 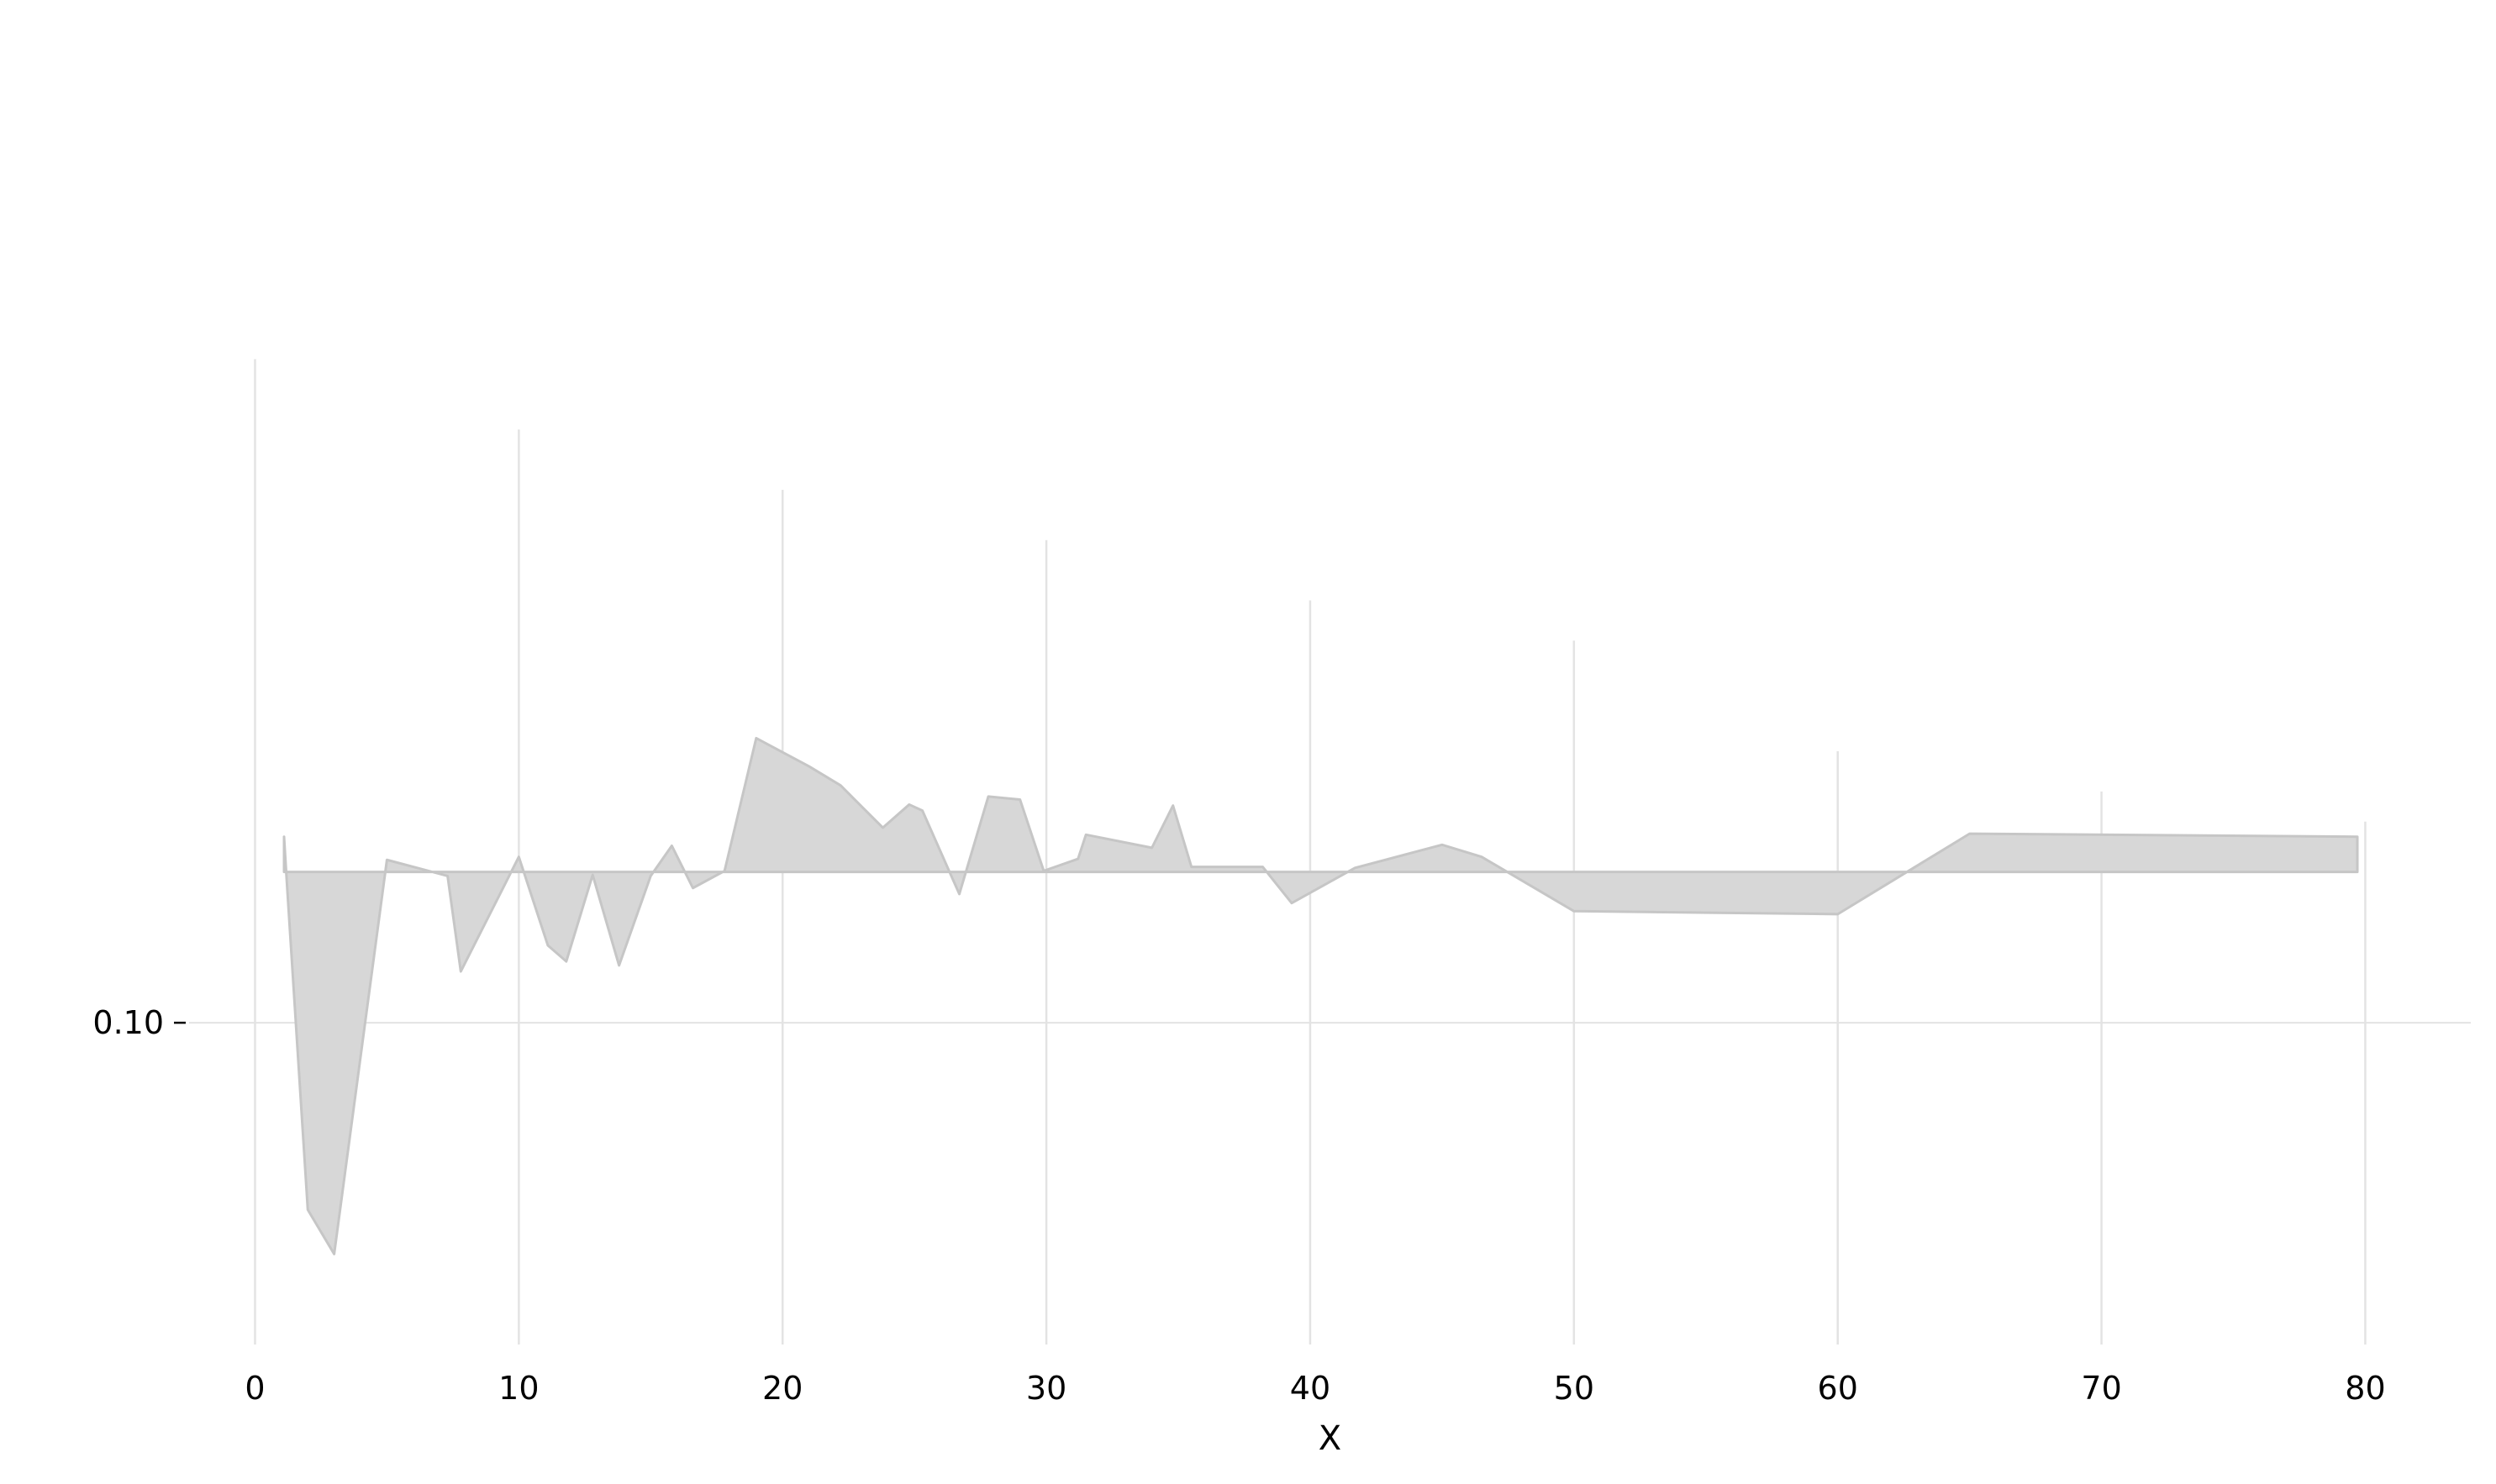 I want to click on x-tick-label: 10, so click(x=518, y=1388).